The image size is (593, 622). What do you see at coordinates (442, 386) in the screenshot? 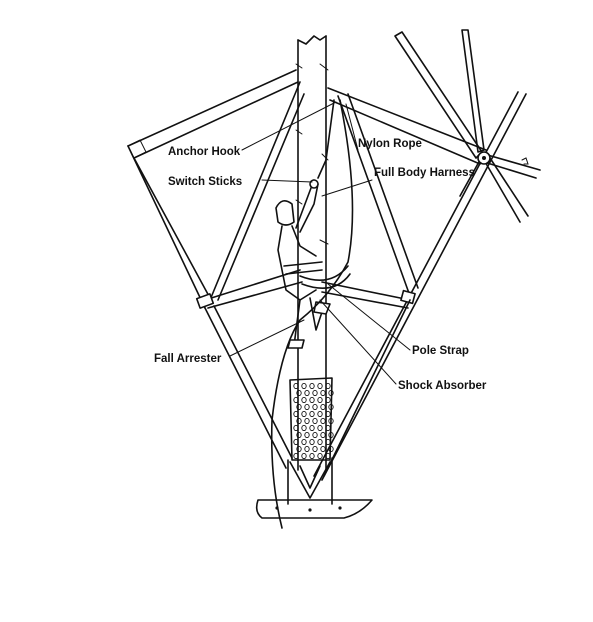
I see `label-shock-absorber: Shock Absorber` at bounding box center [442, 386].